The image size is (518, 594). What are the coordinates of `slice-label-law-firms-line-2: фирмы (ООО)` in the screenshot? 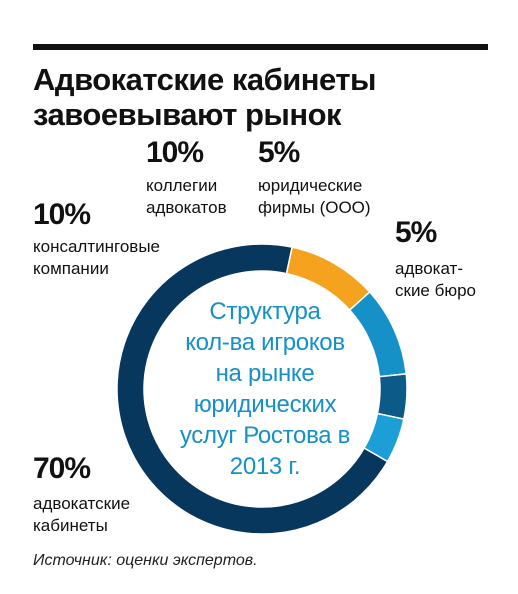 It's located at (314, 207).